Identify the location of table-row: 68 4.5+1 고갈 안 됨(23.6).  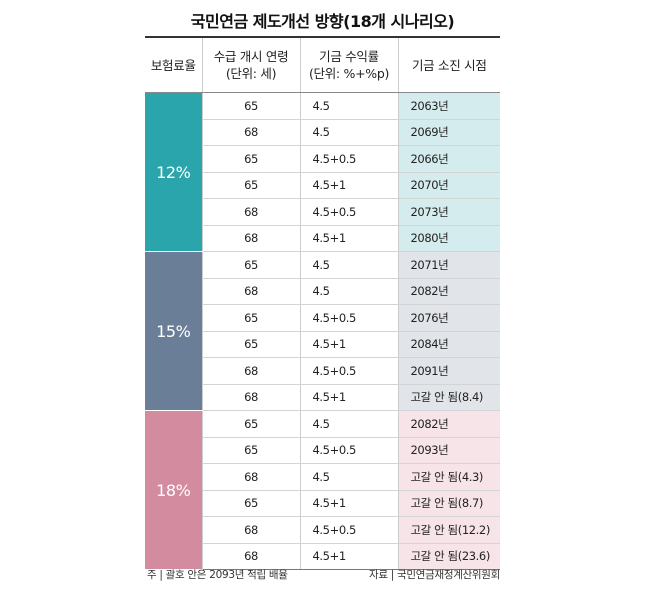
(322, 556).